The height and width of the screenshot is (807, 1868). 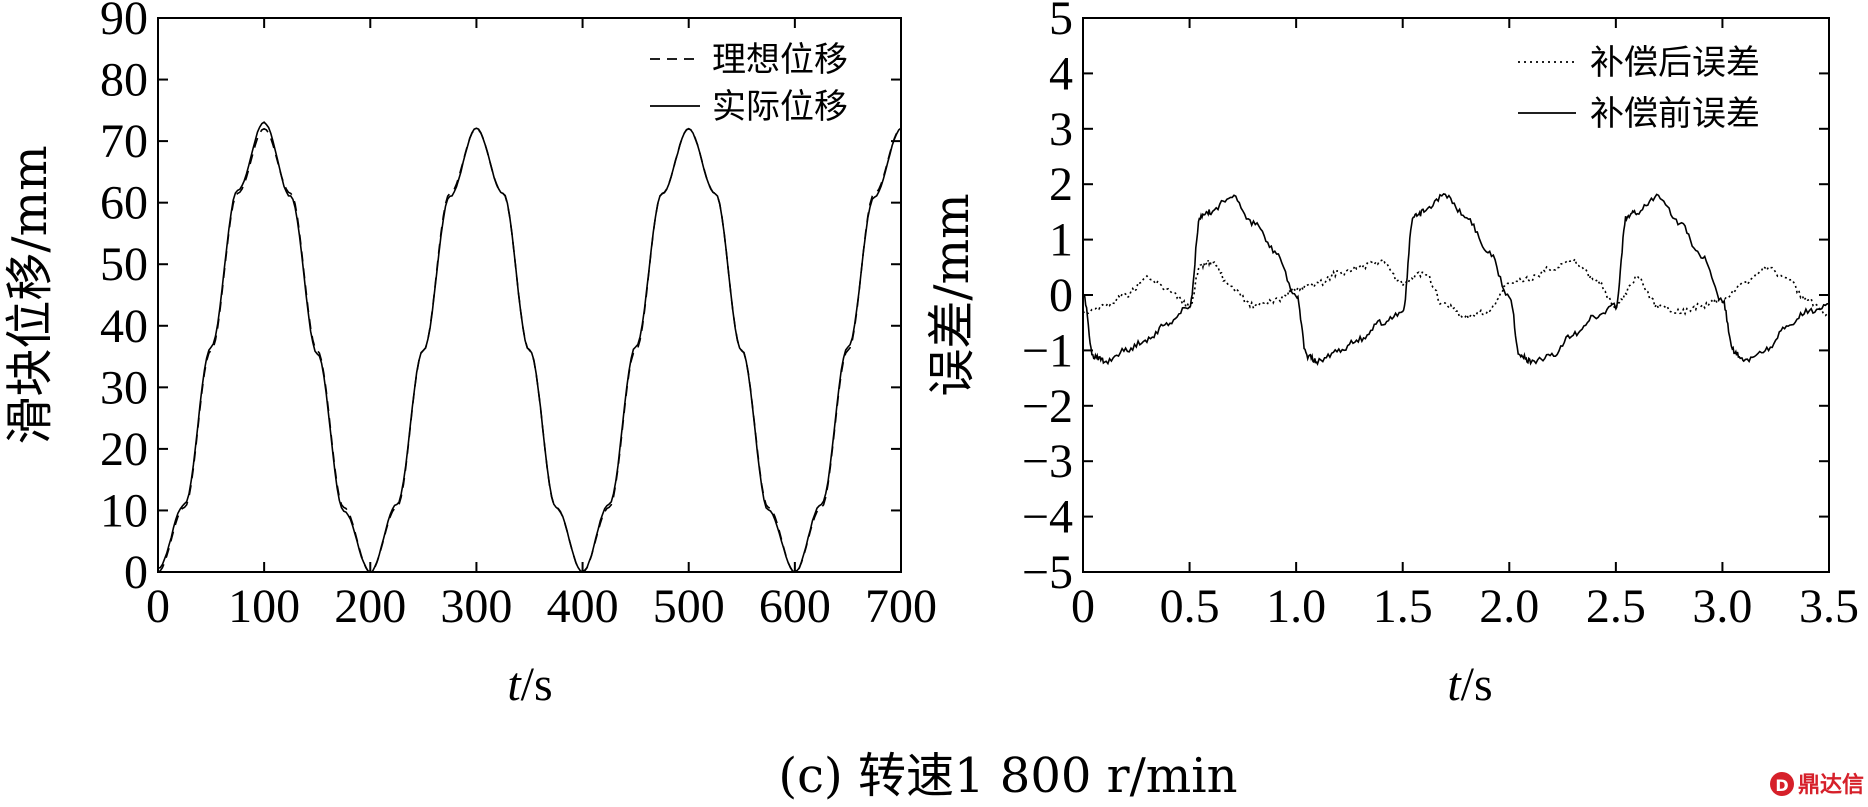 What do you see at coordinates (1047, 350) in the screenshot?
I see `right-y-tick-label: −1` at bounding box center [1047, 350].